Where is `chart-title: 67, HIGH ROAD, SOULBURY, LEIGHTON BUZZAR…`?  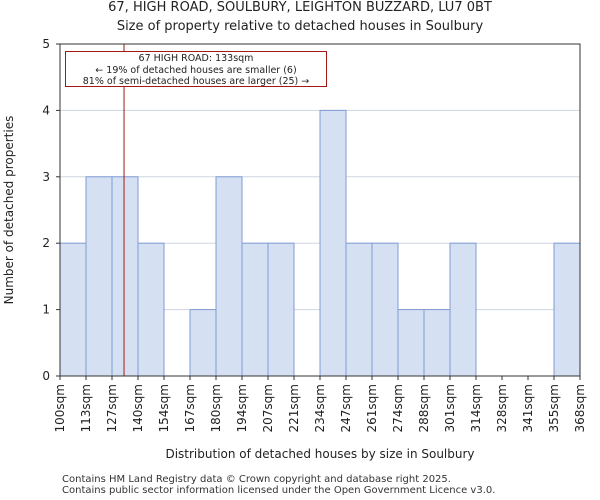
chart-title: 67, HIGH ROAD, SOULBURY, LEIGHTON BUZZAR… is located at coordinates (300, 7).